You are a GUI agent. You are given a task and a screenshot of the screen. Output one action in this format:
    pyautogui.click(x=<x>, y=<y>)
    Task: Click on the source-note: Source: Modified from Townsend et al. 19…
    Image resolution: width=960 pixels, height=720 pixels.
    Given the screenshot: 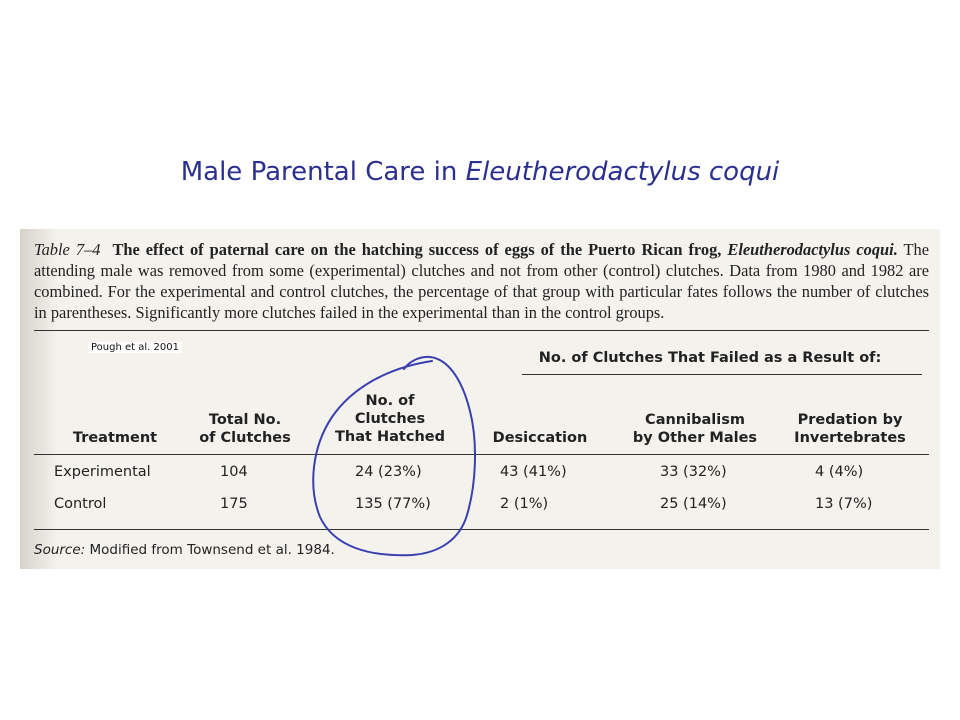 What is the action you would take?
    pyautogui.click(x=184, y=550)
    